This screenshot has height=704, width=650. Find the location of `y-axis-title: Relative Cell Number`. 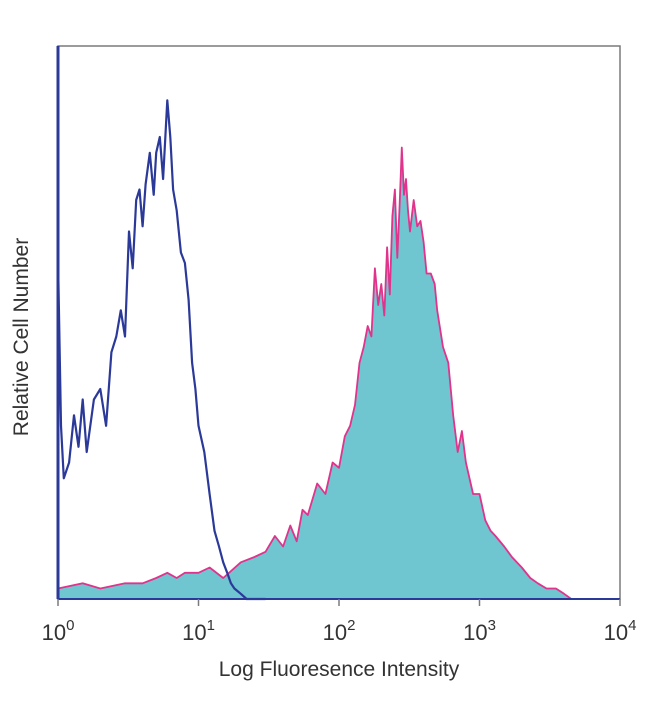

y-axis-title: Relative Cell Number is located at coordinates (21, 337).